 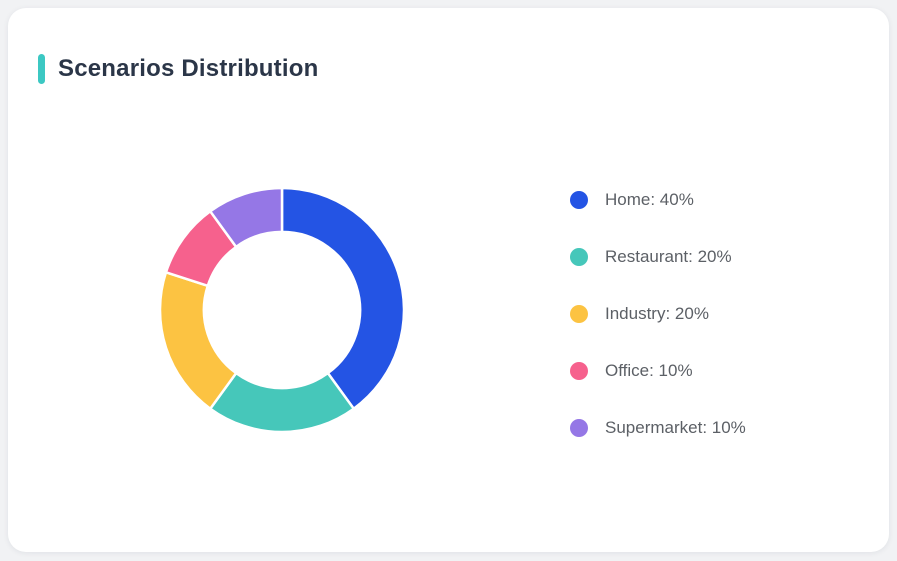 What do you see at coordinates (649, 199) in the screenshot?
I see `legend-label: Home: 40%` at bounding box center [649, 199].